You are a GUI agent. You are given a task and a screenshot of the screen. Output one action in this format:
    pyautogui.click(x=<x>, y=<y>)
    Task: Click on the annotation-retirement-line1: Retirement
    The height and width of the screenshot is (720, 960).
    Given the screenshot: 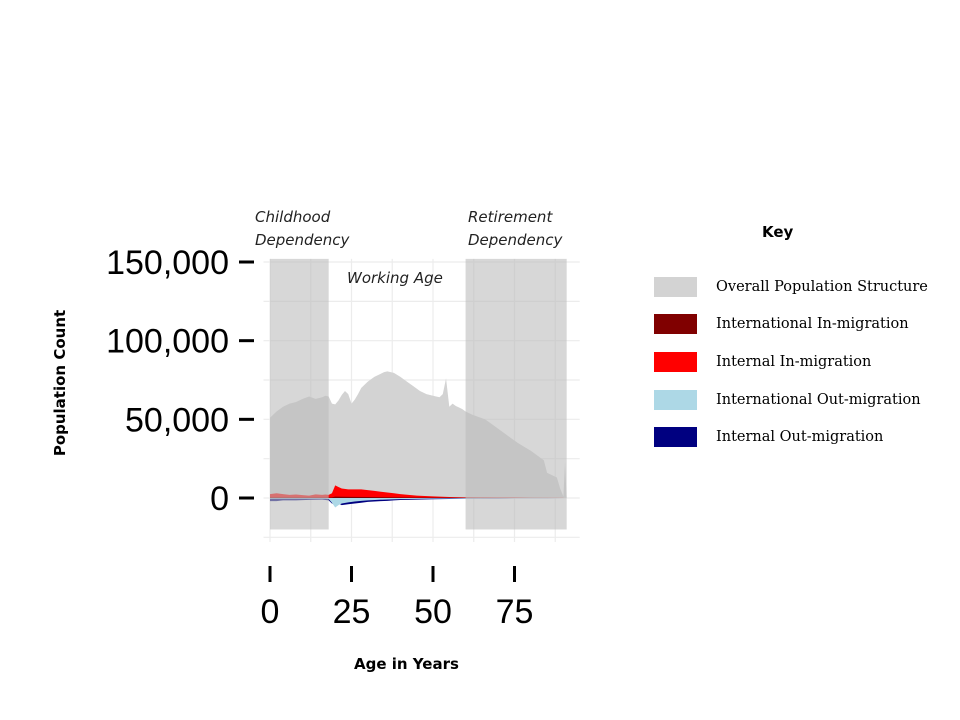 What is the action you would take?
    pyautogui.click(x=510, y=217)
    